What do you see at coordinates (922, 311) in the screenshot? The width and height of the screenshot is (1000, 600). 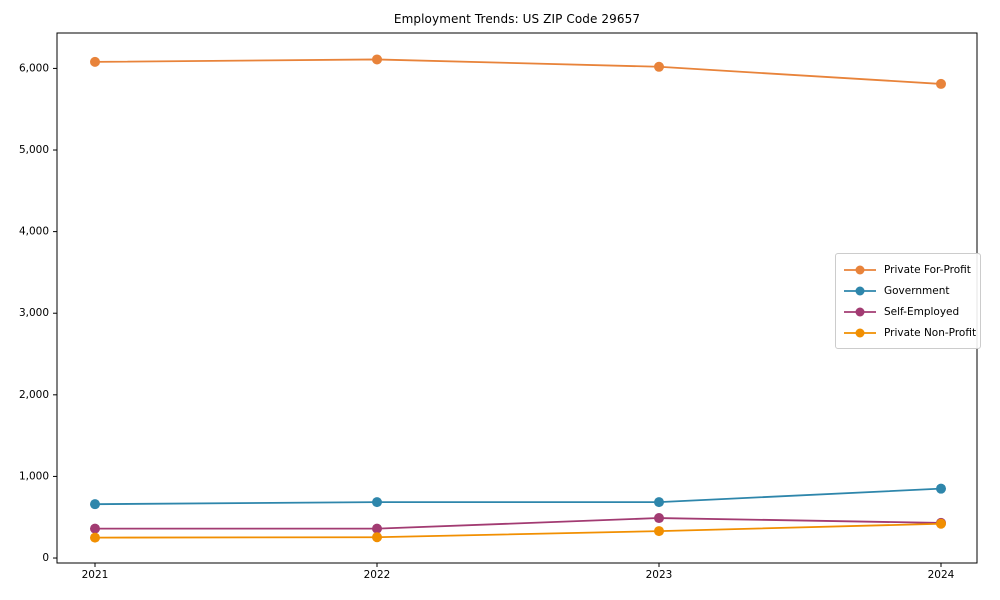 I see `legend-item-label: Self-Employed` at bounding box center [922, 311].